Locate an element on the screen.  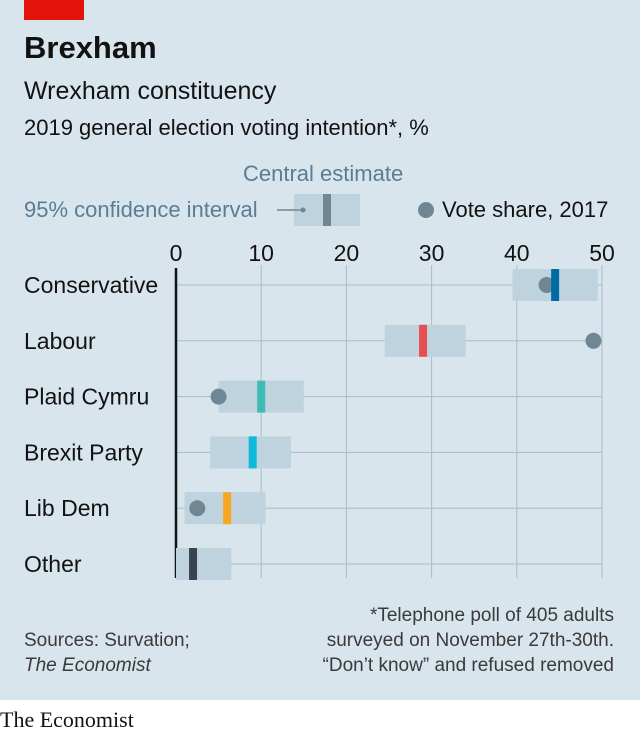
sources-note: Sources: Survation; The Economist is located at coordinates (107, 653).